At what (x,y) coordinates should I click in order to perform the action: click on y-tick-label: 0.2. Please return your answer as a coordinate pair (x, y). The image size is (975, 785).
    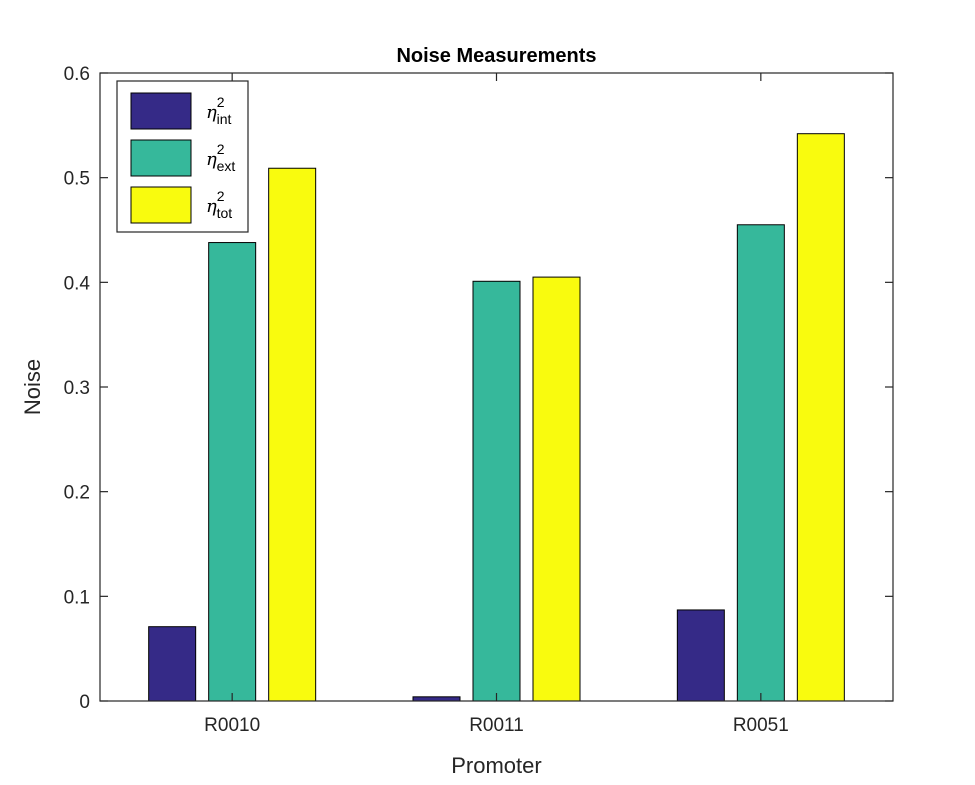
    Looking at the image, I should click on (77, 493).